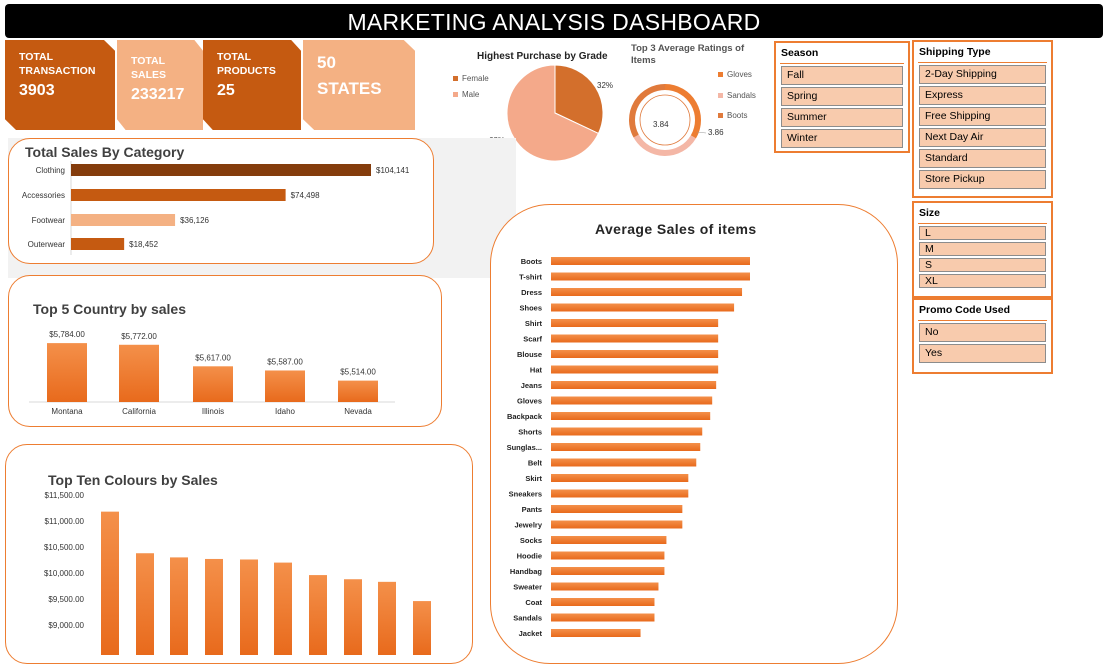 The height and width of the screenshot is (664, 1110). What do you see at coordinates (530, 277) in the screenshot?
I see `item-label: T-shirt` at bounding box center [530, 277].